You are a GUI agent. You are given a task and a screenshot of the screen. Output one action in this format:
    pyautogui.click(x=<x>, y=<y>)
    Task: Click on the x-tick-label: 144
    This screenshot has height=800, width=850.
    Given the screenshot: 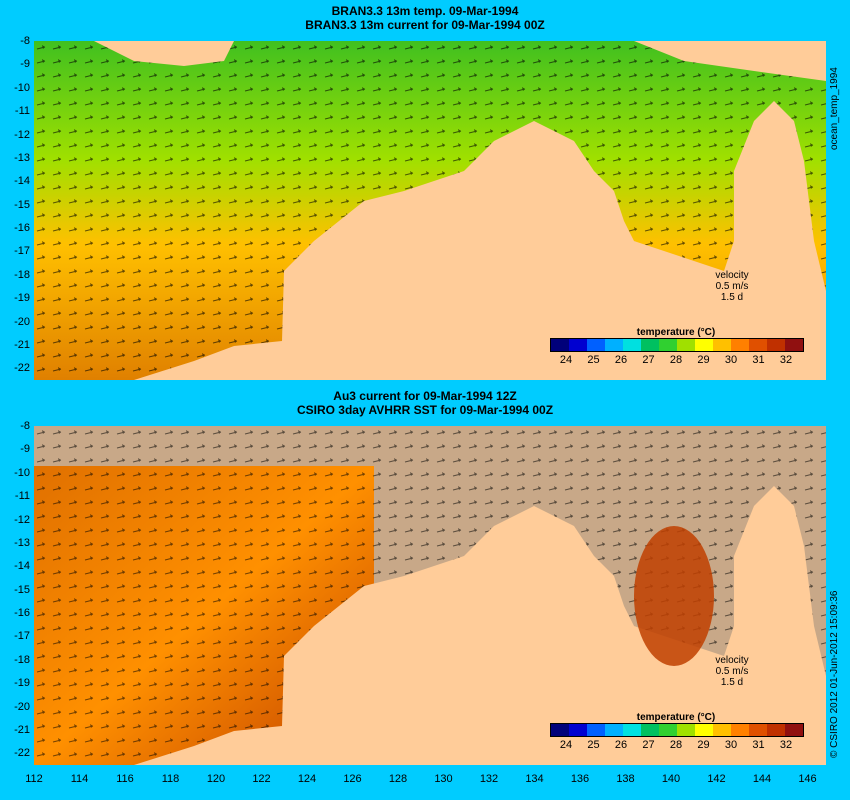 What is the action you would take?
    pyautogui.click(x=762, y=779)
    